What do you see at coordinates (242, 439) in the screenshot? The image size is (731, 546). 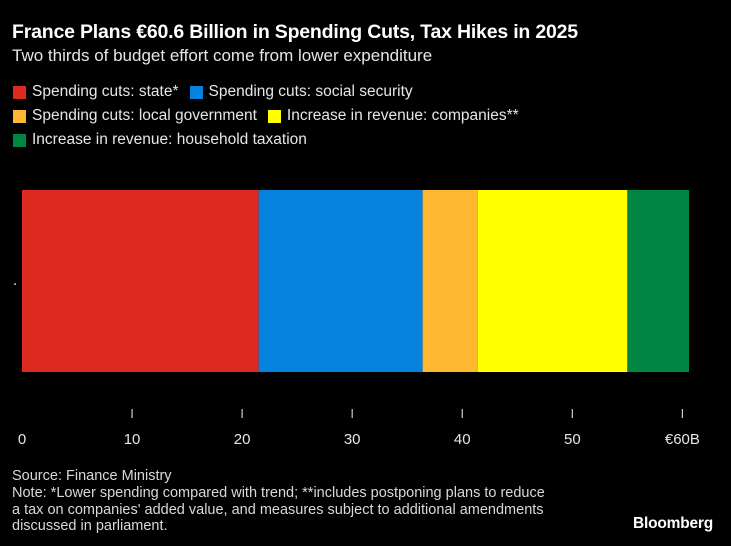 I see `x-tick-label: 20` at bounding box center [242, 439].